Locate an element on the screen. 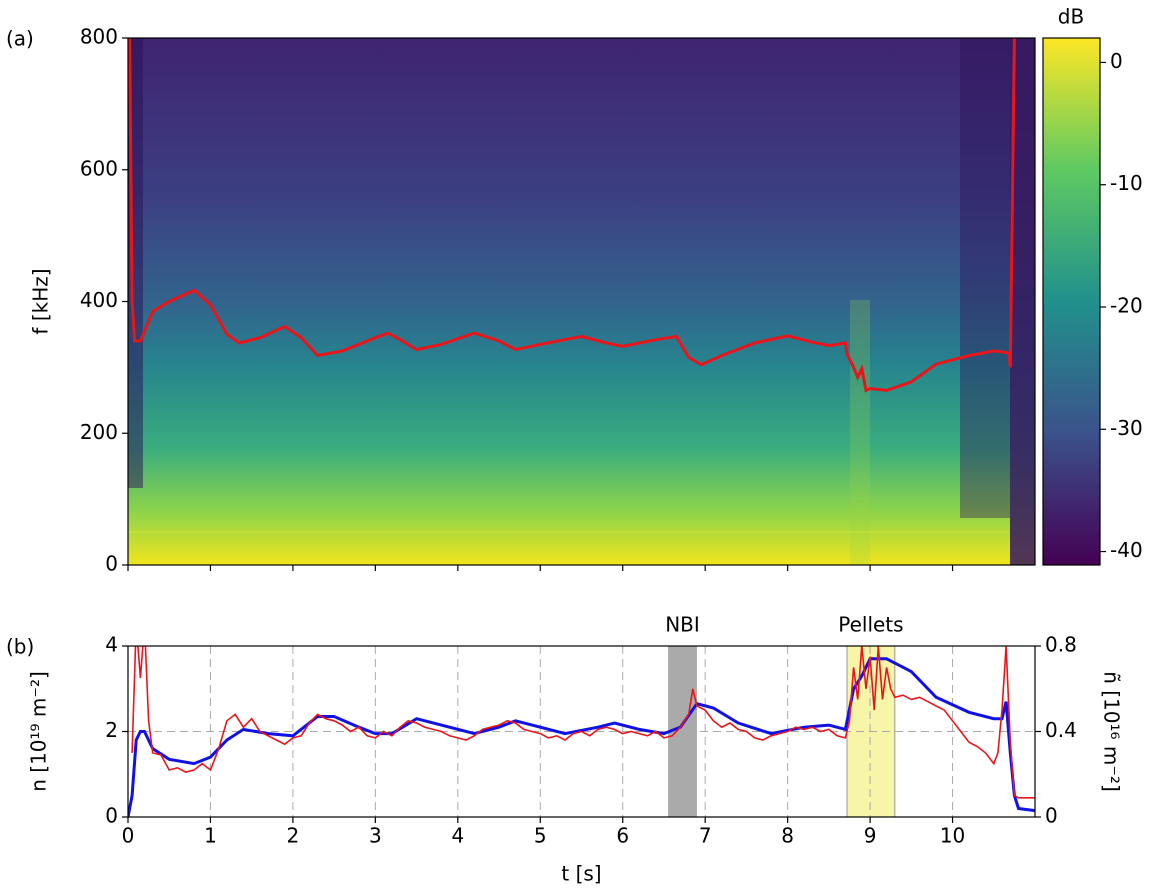 This screenshot has width=1165, height=892. x-axis-label: t [s] is located at coordinates (581, 874).